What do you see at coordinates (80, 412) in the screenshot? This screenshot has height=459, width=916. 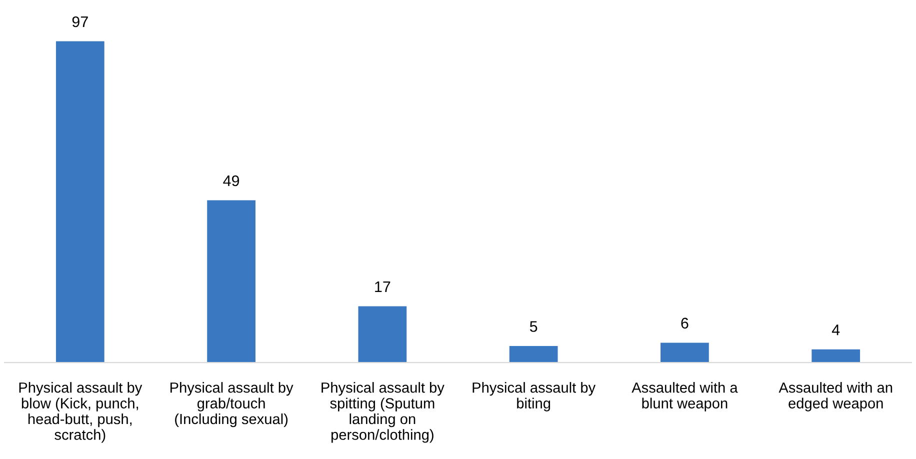 I see `x-tick-label: Physical assault by blow (Kick, punch, head-butt, push, scratch)` at bounding box center [80, 412].